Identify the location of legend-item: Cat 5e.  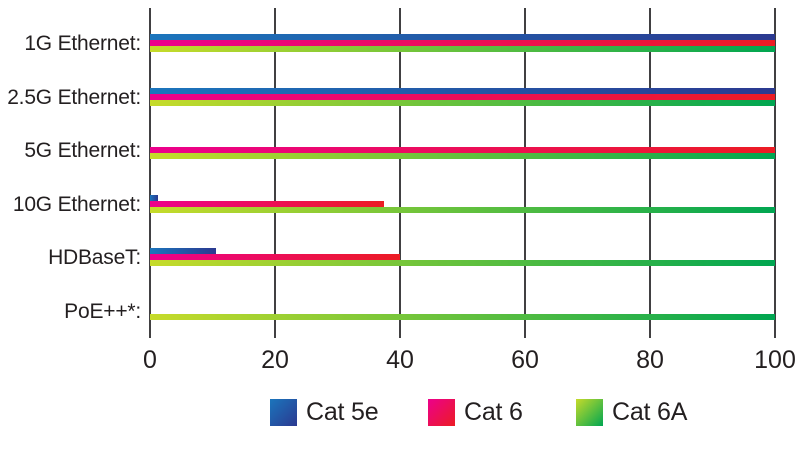
(324, 411).